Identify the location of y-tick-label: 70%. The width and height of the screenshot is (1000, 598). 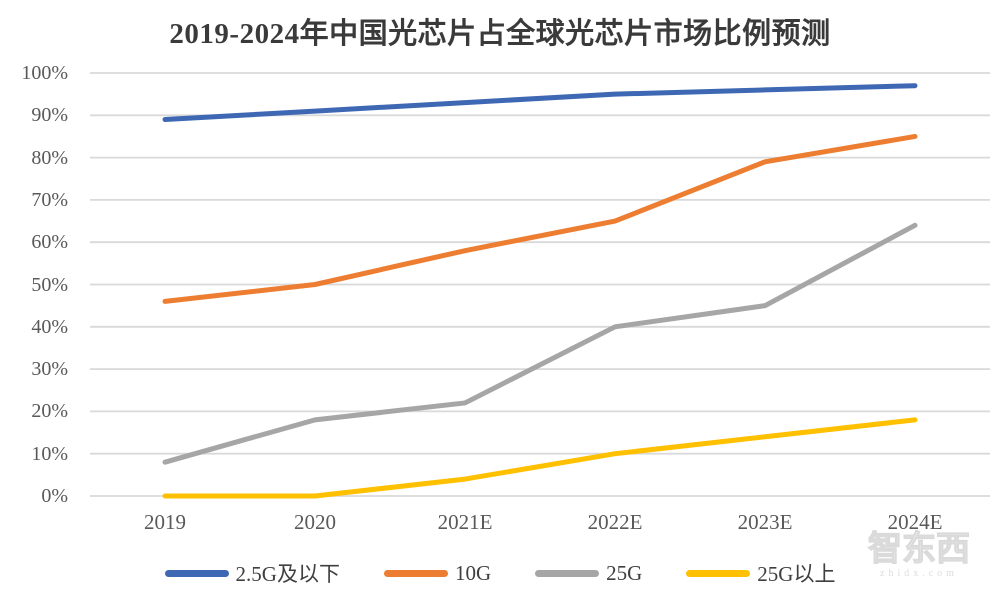
(49, 199).